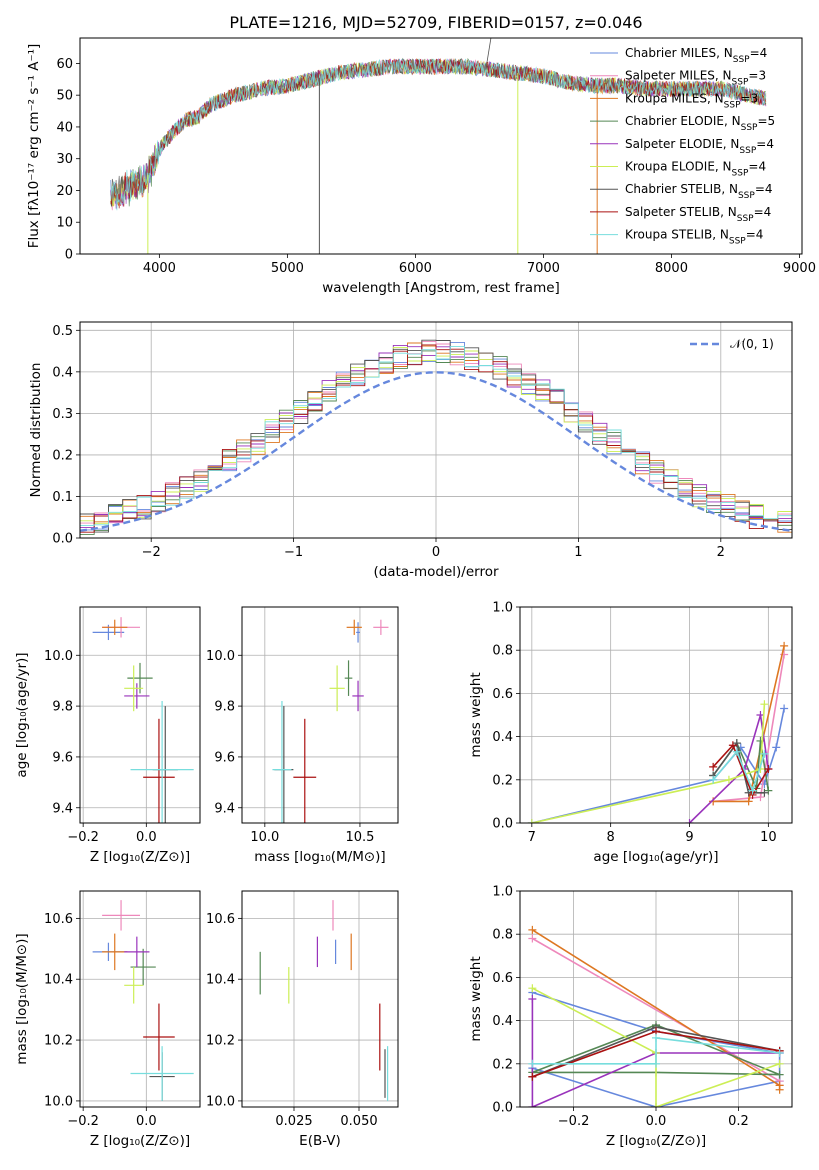  I want to click on hist-step-SS, so click(436, 438).